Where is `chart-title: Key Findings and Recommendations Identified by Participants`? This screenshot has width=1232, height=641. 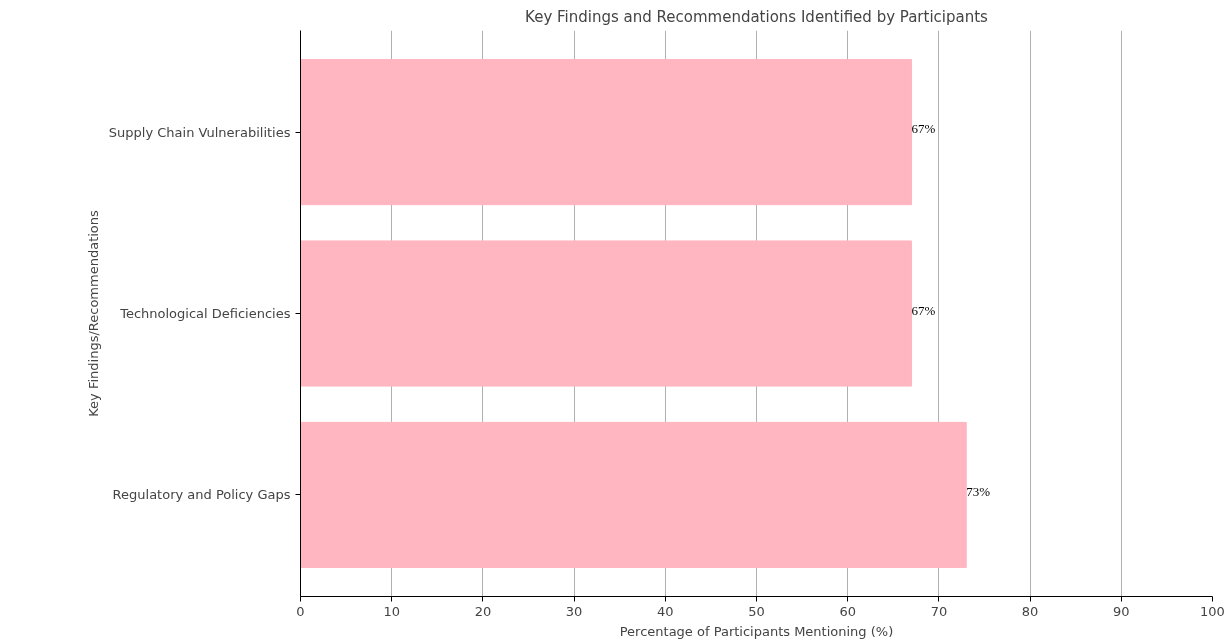
chart-title: Key Findings and Recommendations Identified by Participants is located at coordinates (757, 16).